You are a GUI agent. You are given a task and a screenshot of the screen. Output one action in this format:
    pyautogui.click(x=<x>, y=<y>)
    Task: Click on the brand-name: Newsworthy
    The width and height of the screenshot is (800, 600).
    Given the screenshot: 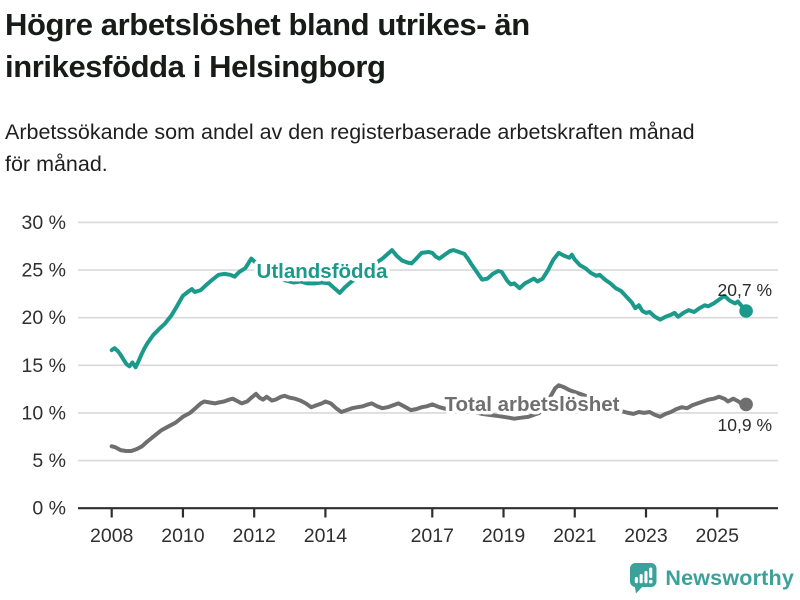 What is the action you would take?
    pyautogui.click(x=729, y=577)
    